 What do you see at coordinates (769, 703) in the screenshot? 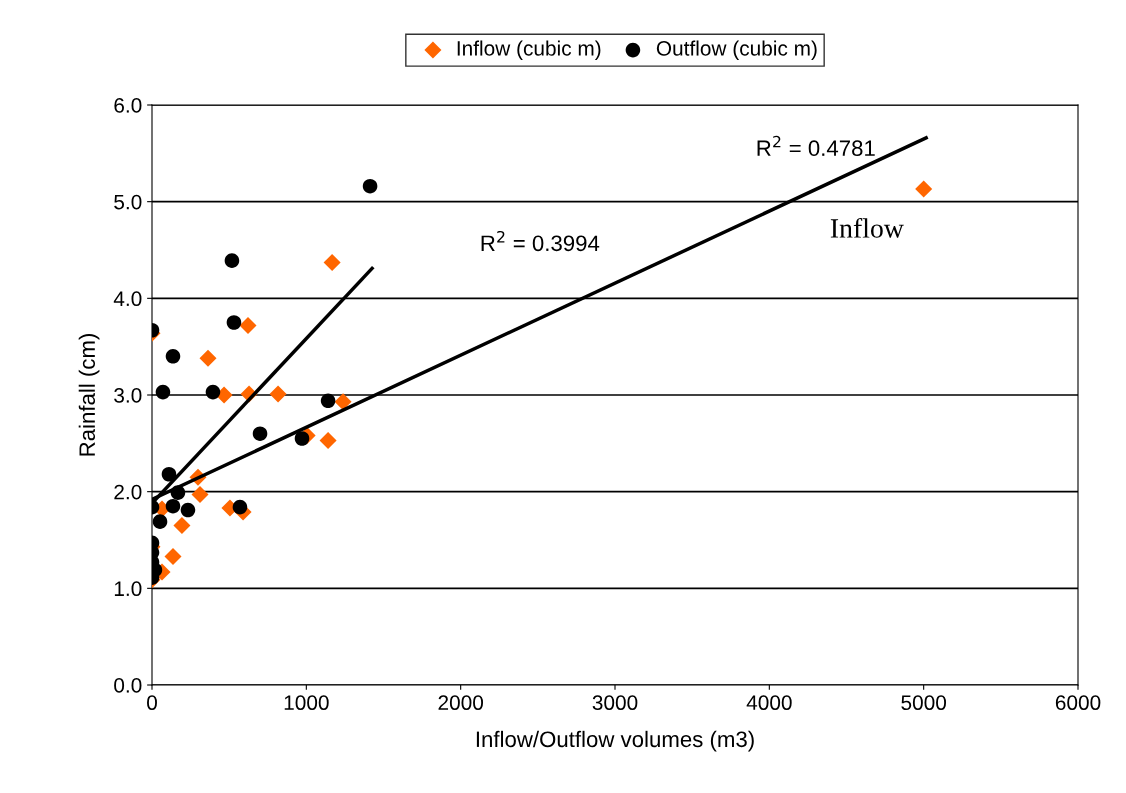
I see `x-tick-label: 4000` at bounding box center [769, 703].